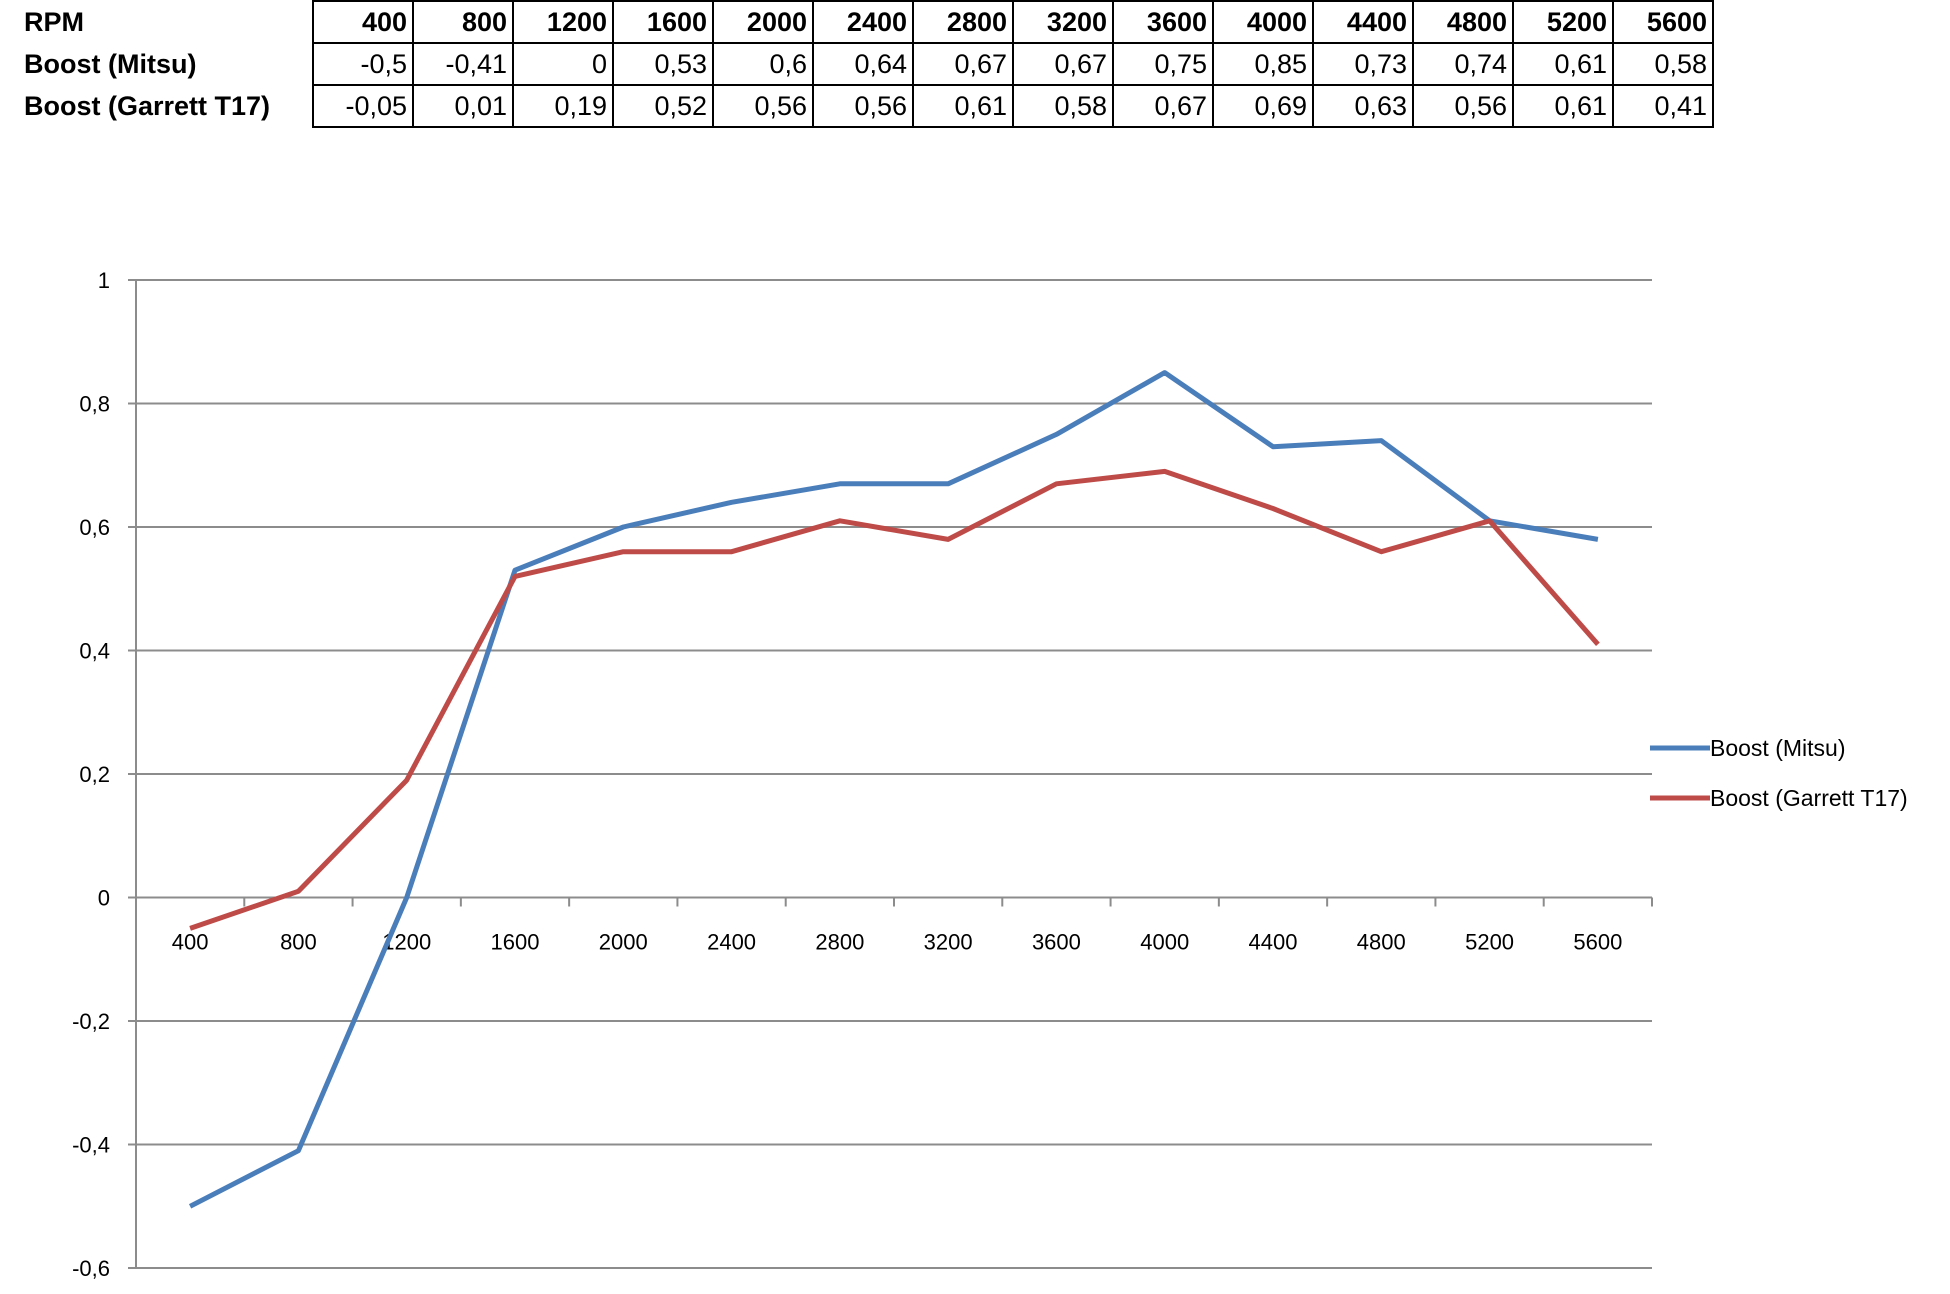 The width and height of the screenshot is (1950, 1294). Describe the element at coordinates (104, 898) in the screenshot. I see `y-tick-label: 0` at that location.